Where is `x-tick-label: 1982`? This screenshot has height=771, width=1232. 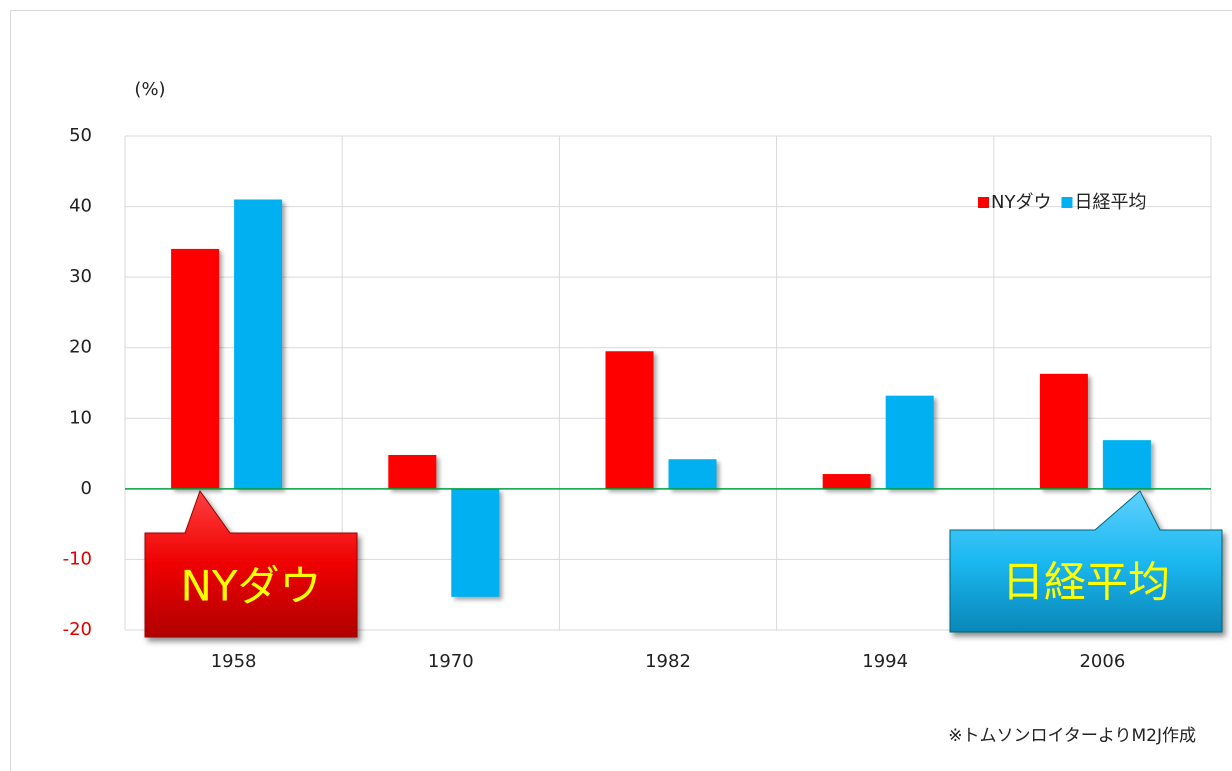 x-tick-label: 1982 is located at coordinates (668, 661).